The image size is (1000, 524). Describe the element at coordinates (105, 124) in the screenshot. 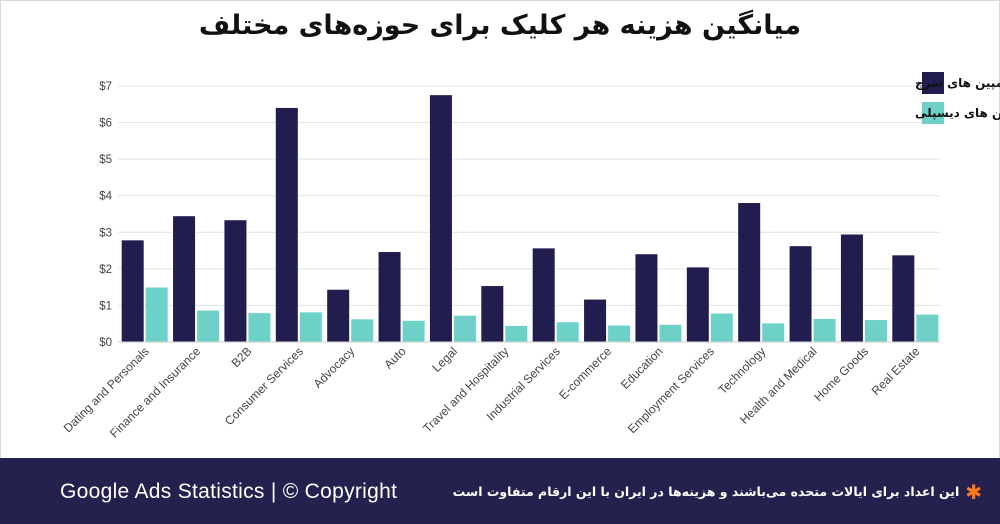

I see `y-tick-label: $6` at that location.